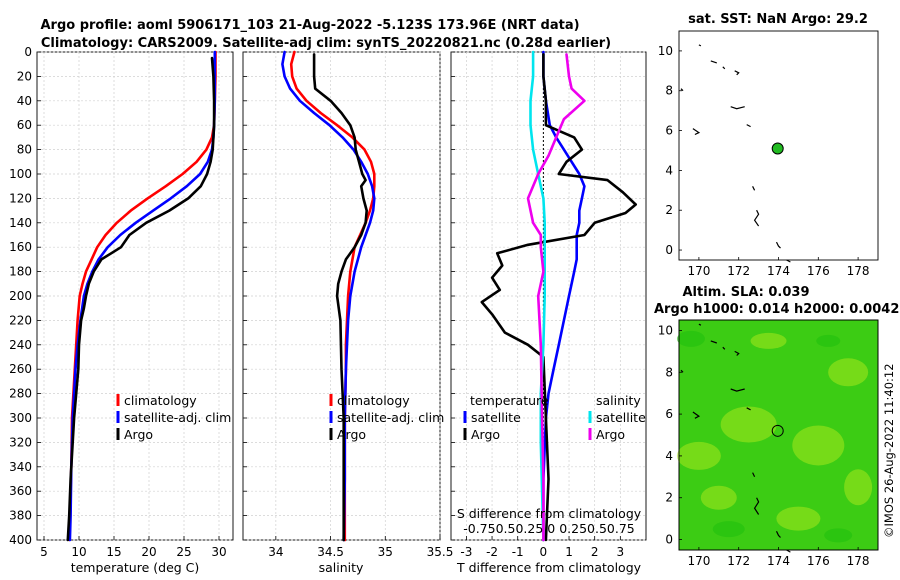 This screenshot has width=900, height=580. I want to click on difference-xtick-label: -2, so click(492, 552).